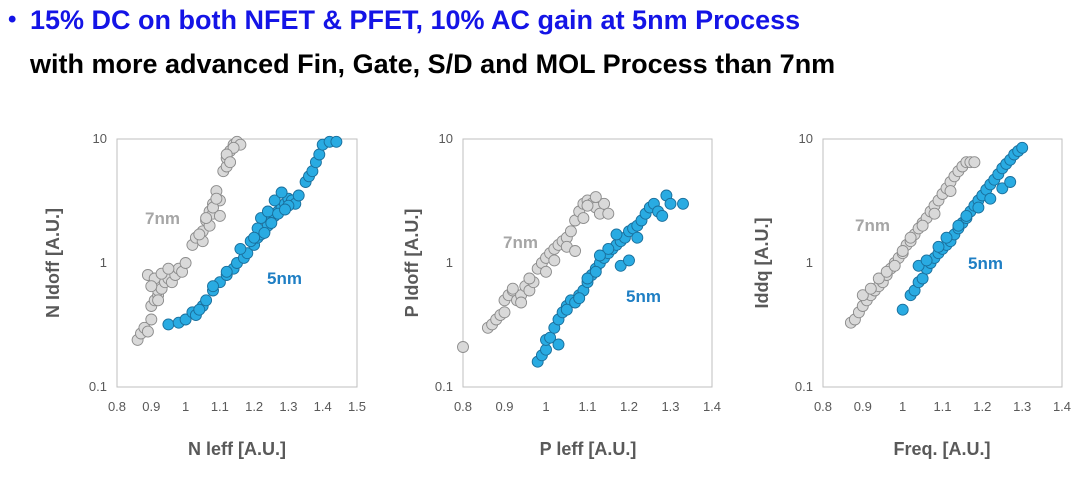  I want to click on x-tick-label: 1.5, so click(357, 406).